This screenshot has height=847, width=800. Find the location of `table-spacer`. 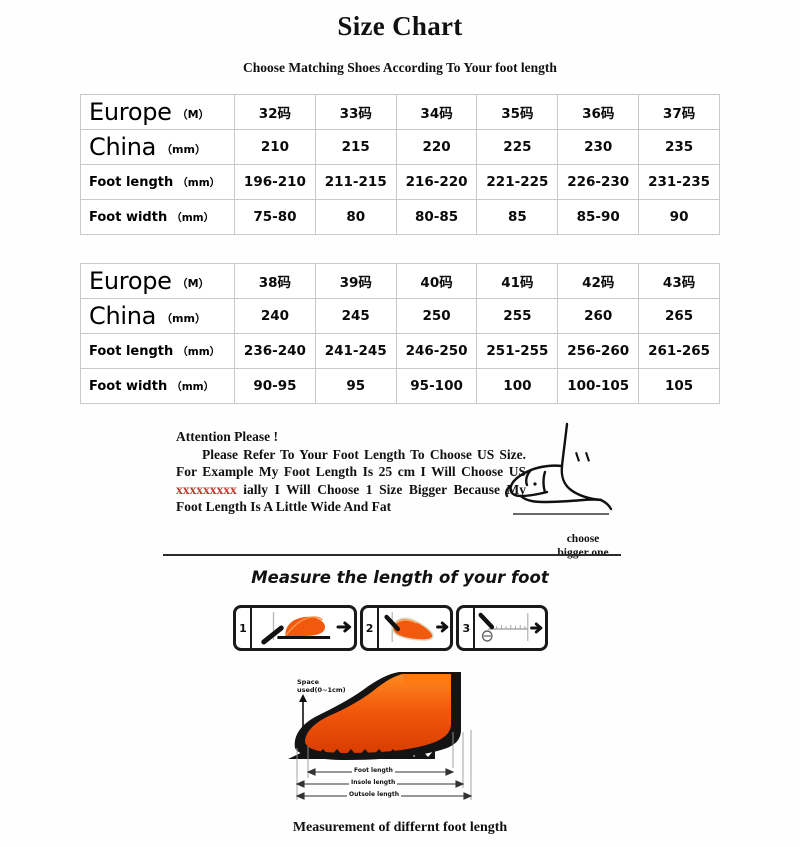

table-spacer is located at coordinates (400, 249).